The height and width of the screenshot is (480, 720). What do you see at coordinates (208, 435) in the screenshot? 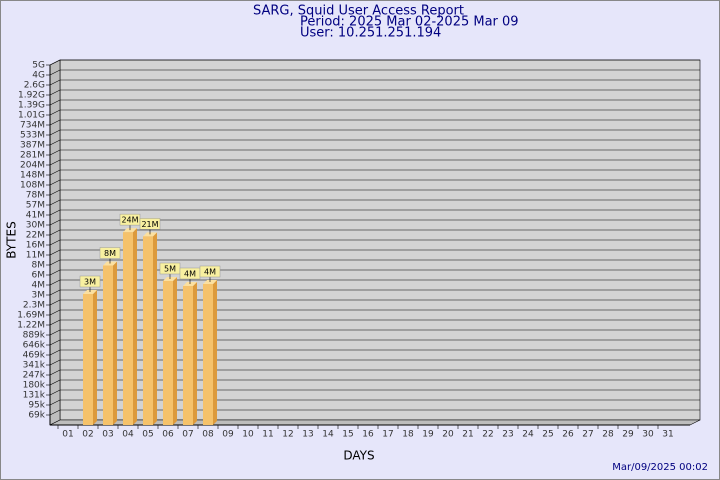
I see `x-tick-label: 08` at bounding box center [208, 435].